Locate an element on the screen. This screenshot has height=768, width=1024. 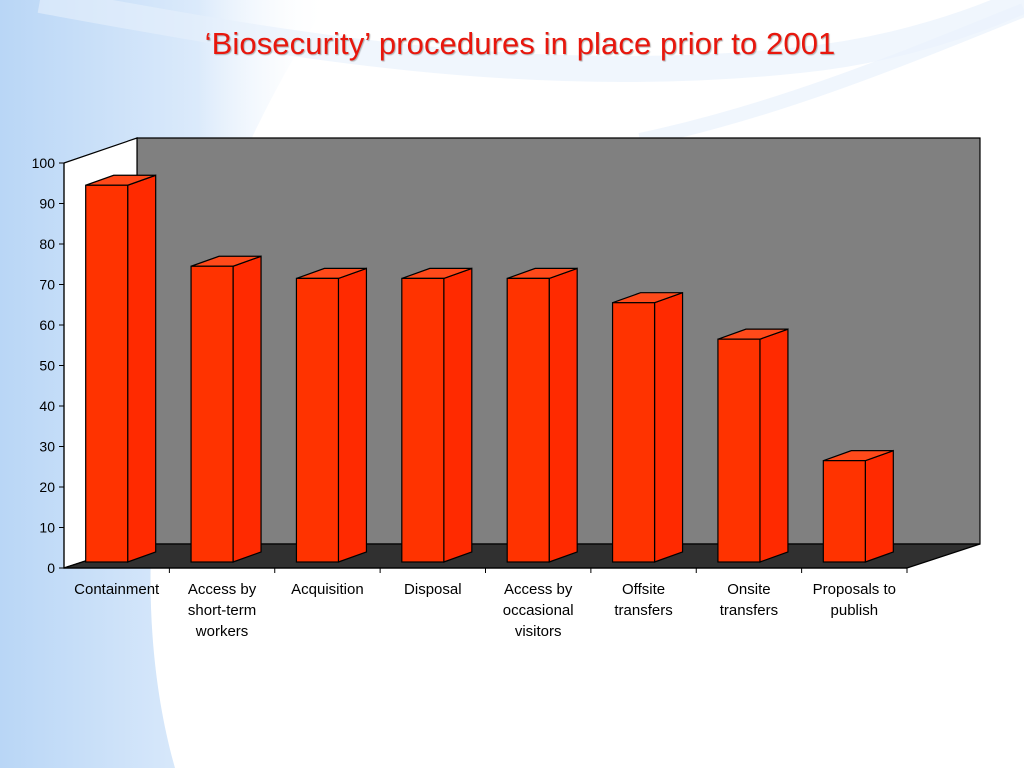
x-tick-label: Containment is located at coordinates (117, 589).